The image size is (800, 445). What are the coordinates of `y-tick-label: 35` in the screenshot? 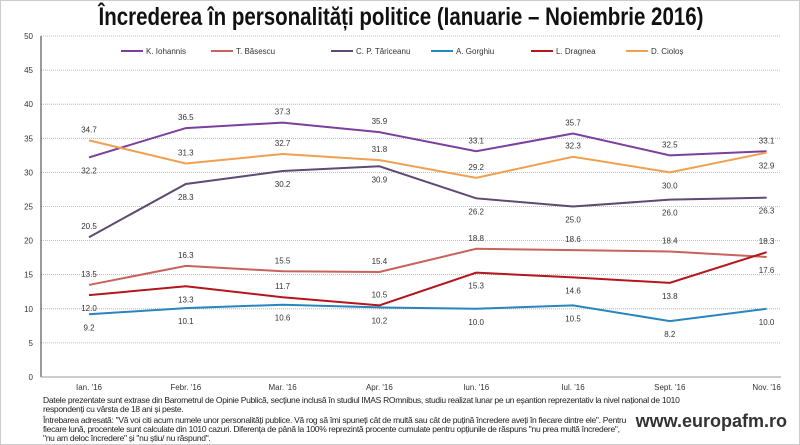 It's located at (28, 138).